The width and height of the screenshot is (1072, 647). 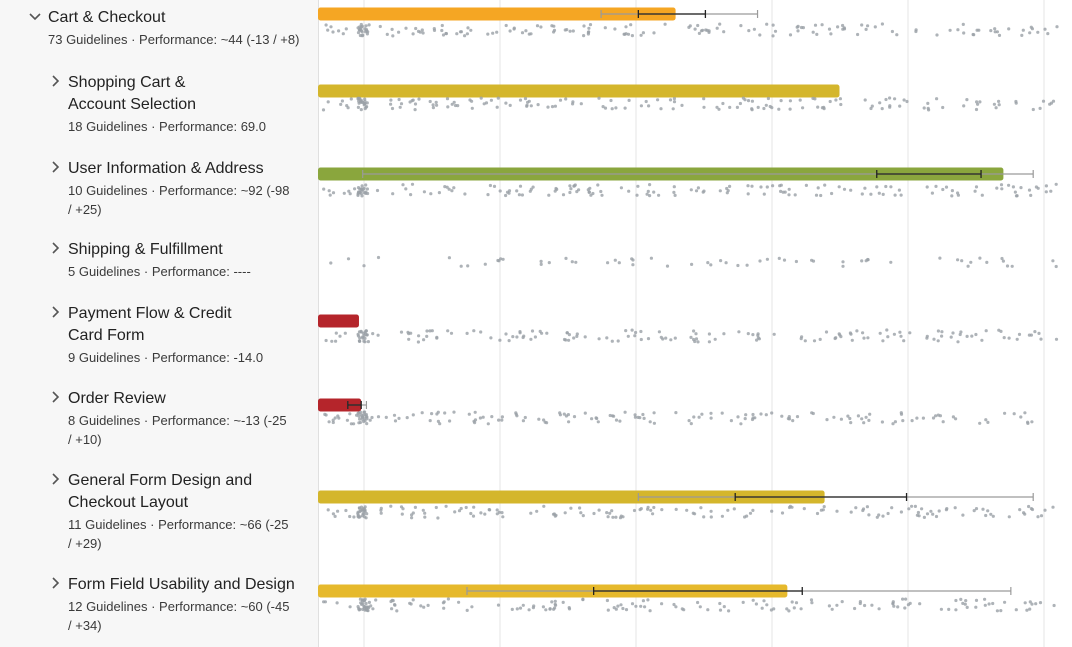 What do you see at coordinates (159, 271) in the screenshot?
I see `group-meta-line: 5 Guidelines · Performance: ----` at bounding box center [159, 271].